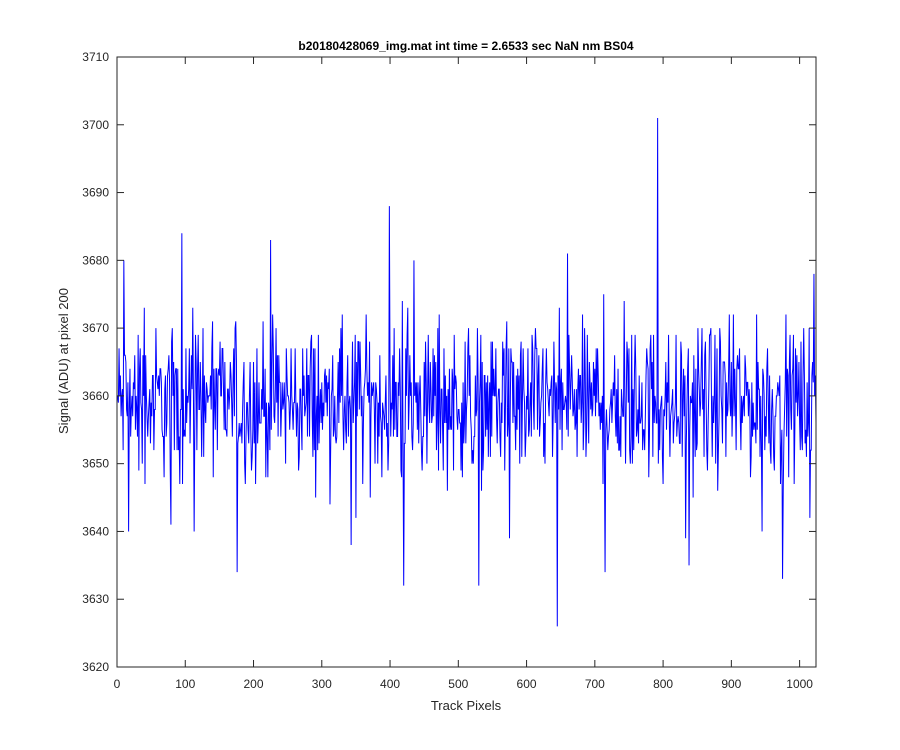 Image resolution: width=900 pixels, height=750 pixels. I want to click on y-tick-label: 3710, so click(95, 57).